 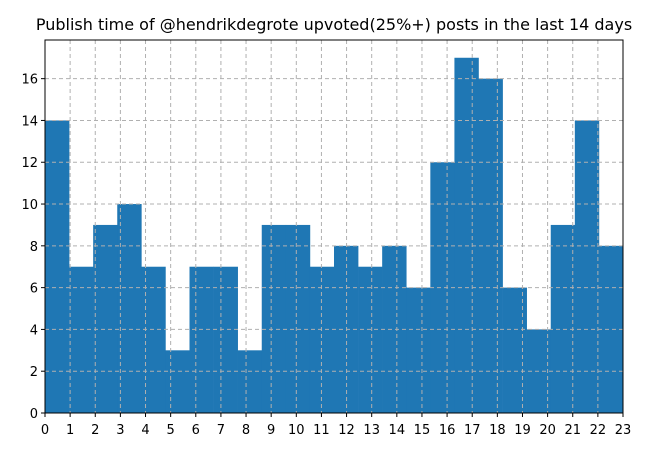 What do you see at coordinates (472, 430) in the screenshot?
I see `x-tick-label: 17` at bounding box center [472, 430].